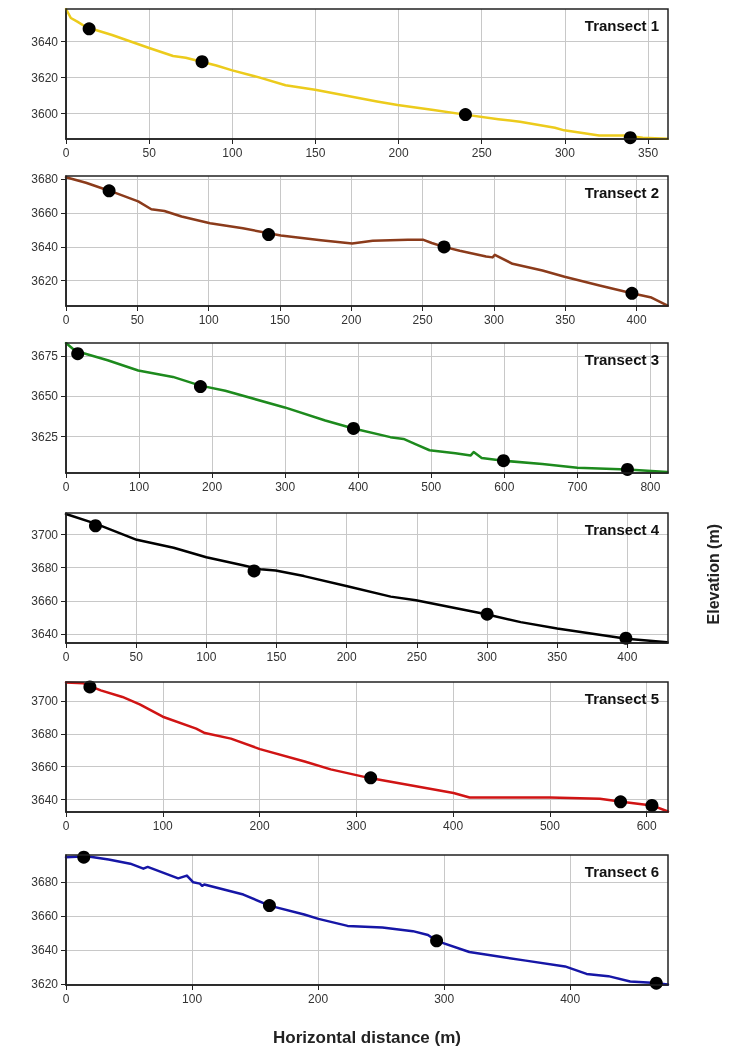 This screenshot has width=732, height=1062. I want to click on y-tick-label: 3625, so click(45, 436).